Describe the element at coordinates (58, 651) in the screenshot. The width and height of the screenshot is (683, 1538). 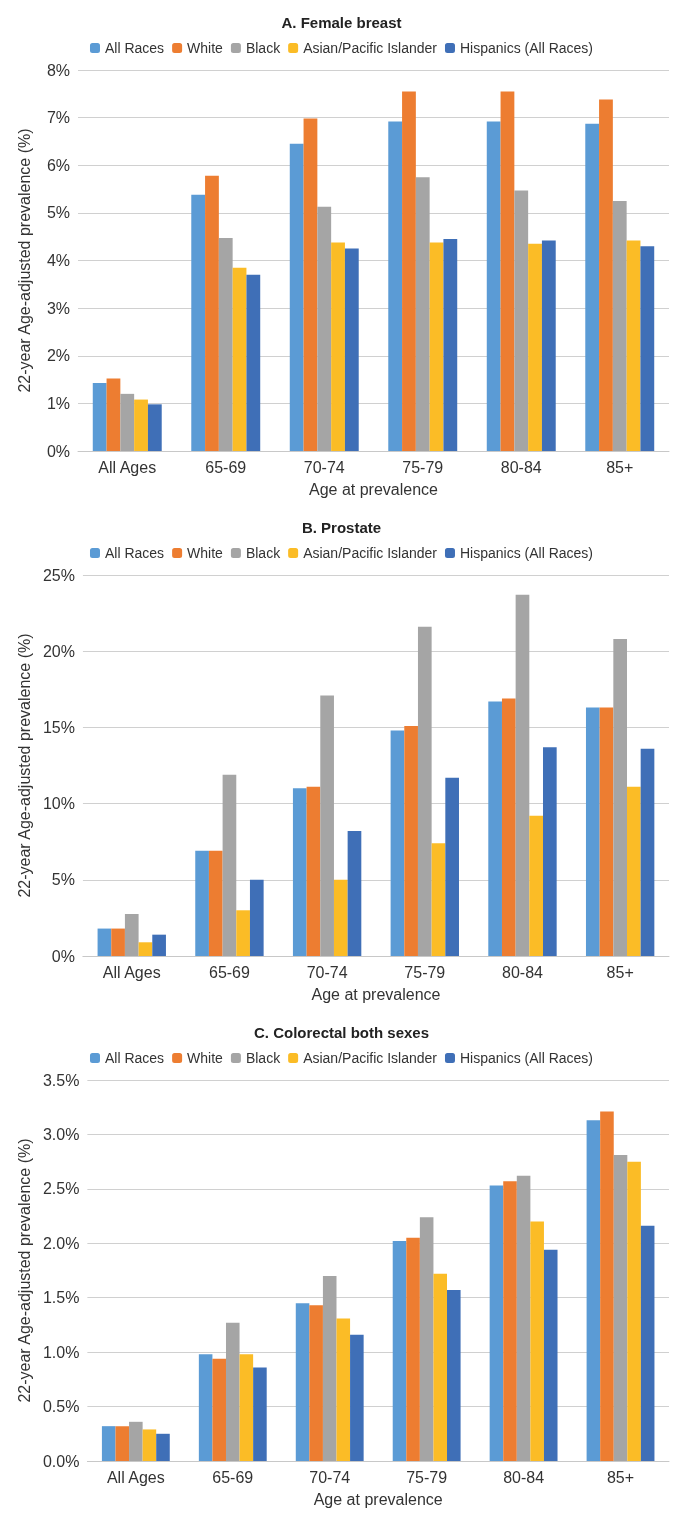
I see `y-tick-label: 20%` at that location.